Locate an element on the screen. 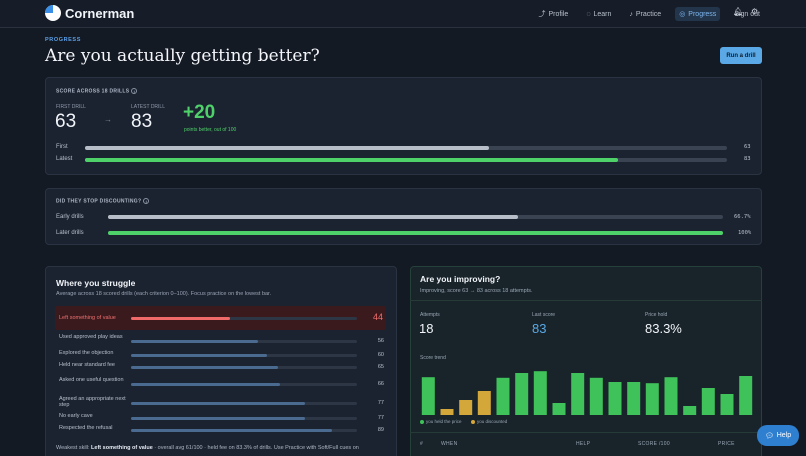  legend-held: you held the price is located at coordinates (441, 421).